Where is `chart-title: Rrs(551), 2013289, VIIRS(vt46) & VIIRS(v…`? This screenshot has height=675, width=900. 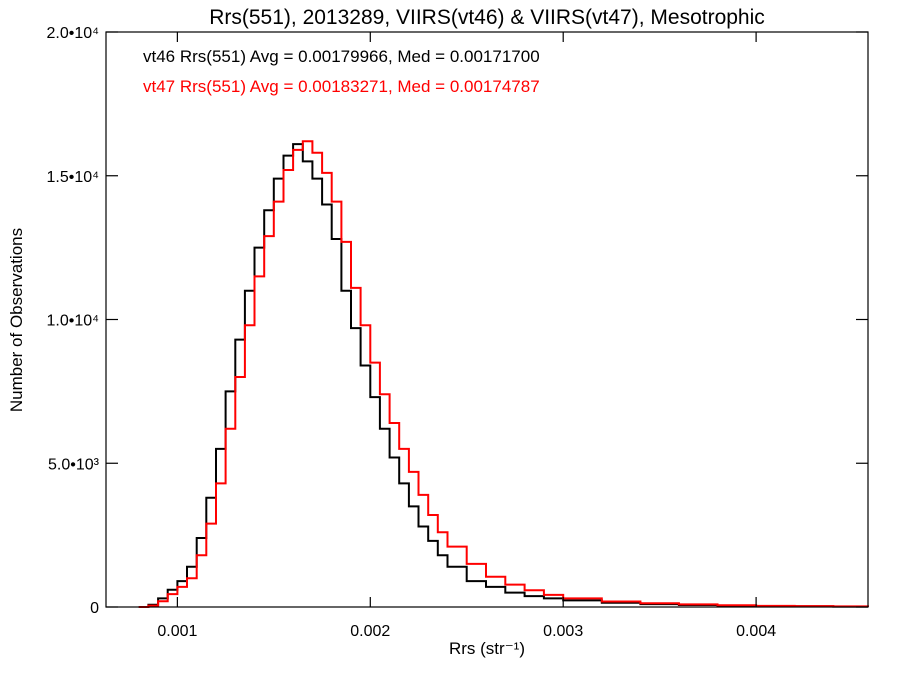 chart-title: Rrs(551), 2013289, VIIRS(vt46) & VIIRS(v… is located at coordinates (487, 17).